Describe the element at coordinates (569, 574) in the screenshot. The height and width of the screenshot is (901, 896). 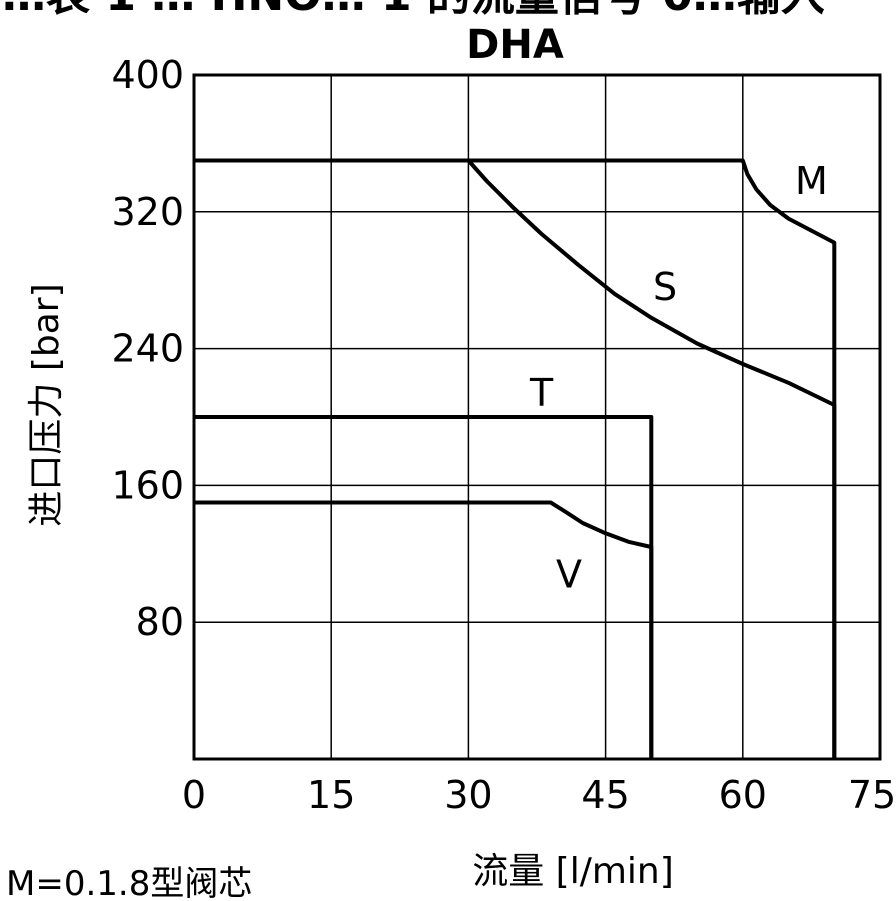
I see `series-V-label: V` at that location.